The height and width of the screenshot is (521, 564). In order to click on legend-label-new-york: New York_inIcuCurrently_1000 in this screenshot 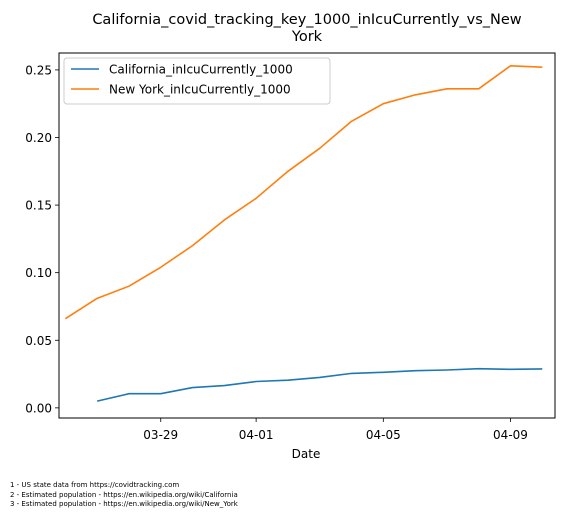, I will do `click(200, 90)`.